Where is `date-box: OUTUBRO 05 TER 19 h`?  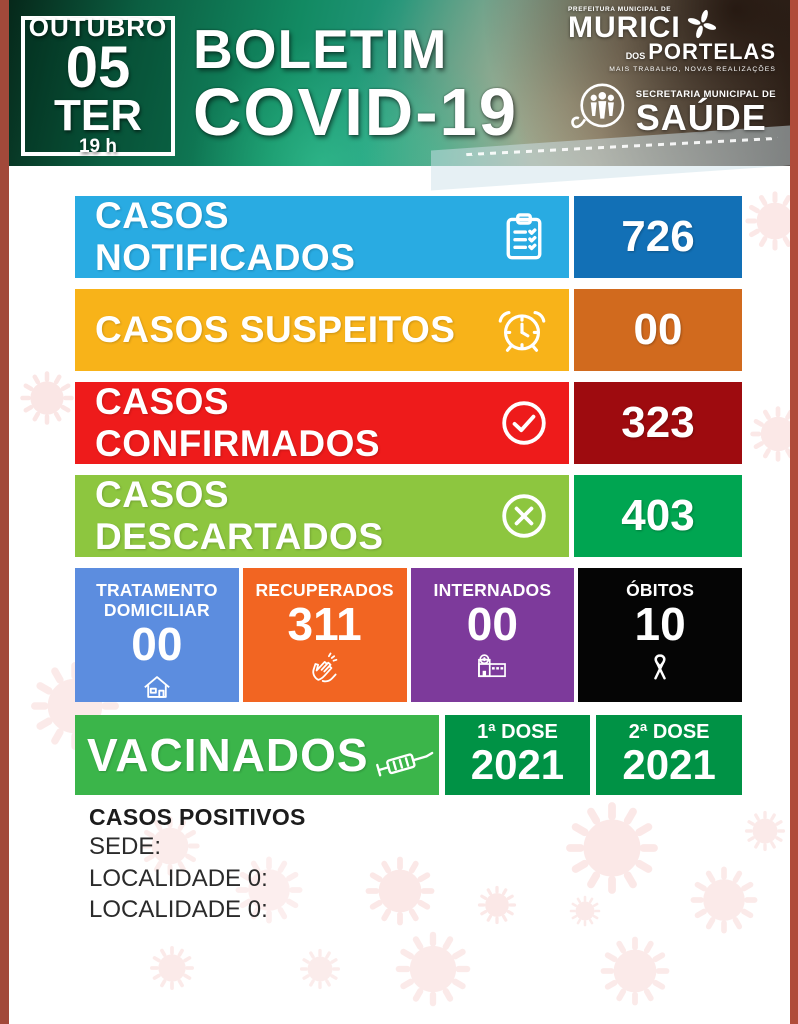 date-box: OUTUBRO 05 TER 19 h is located at coordinates (98, 84).